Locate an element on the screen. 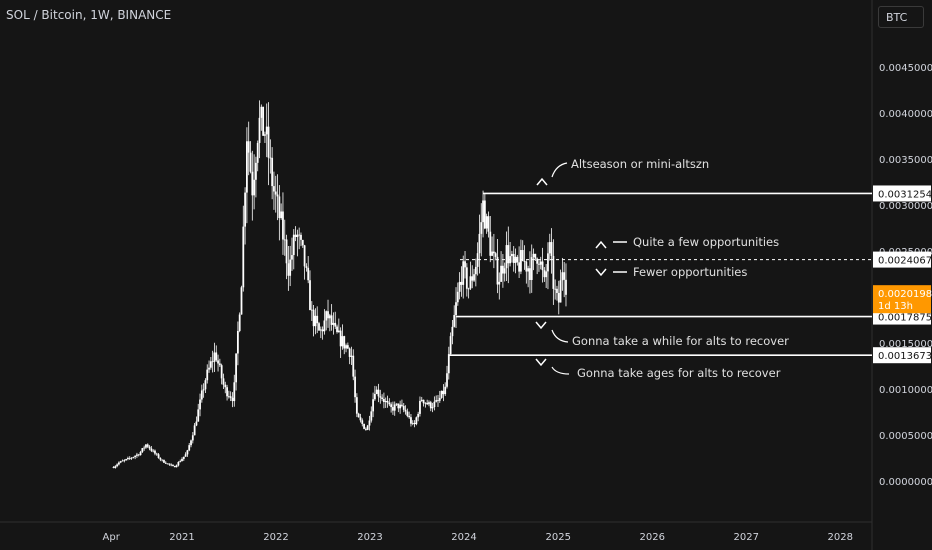 This screenshot has width=932, height=550. x-tick-label: 2023 is located at coordinates (369, 537).